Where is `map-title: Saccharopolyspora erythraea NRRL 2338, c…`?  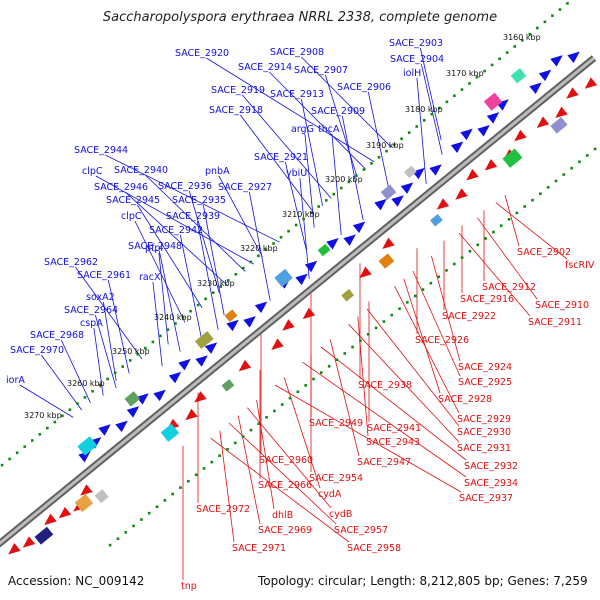 map-title: Saccharopolyspora erythraea NRRL 2338, c… is located at coordinates (300, 17).